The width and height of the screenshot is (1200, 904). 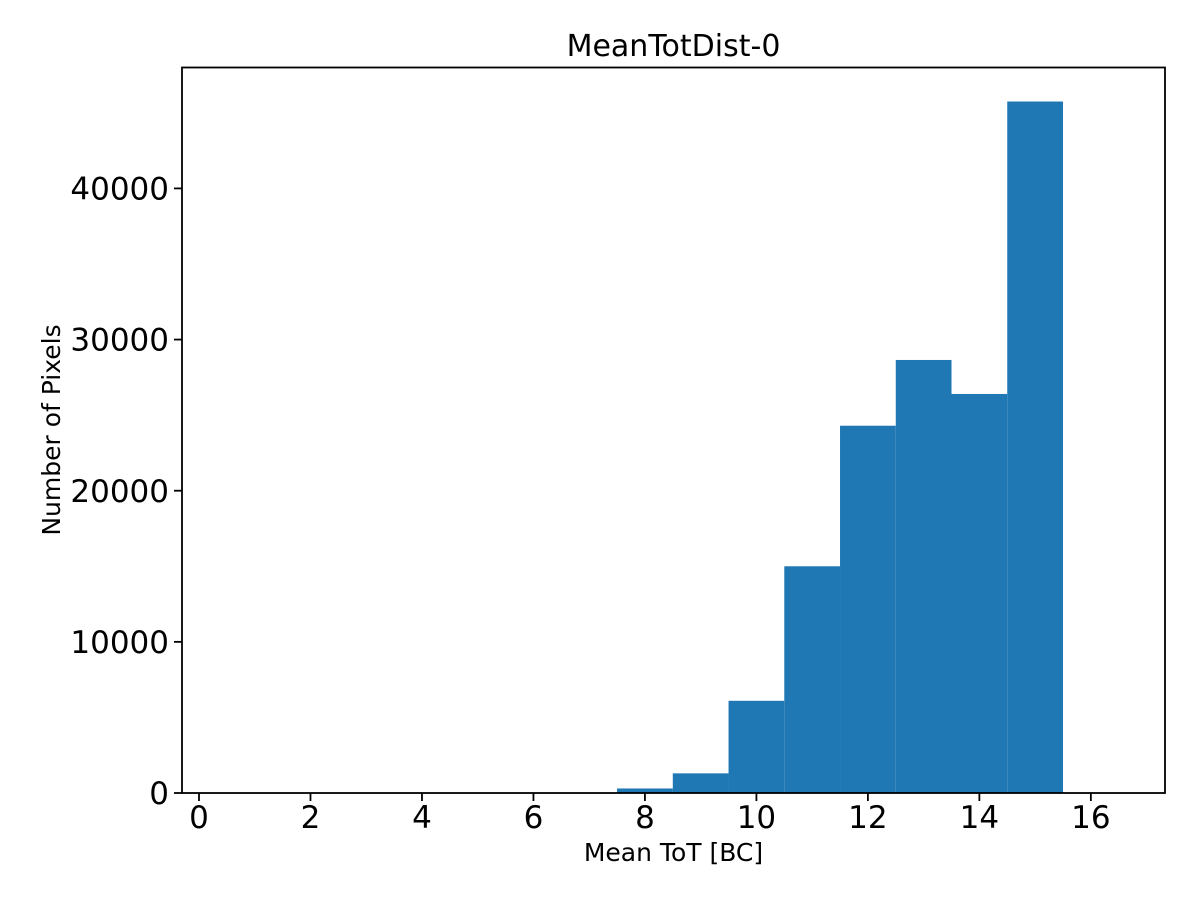 What do you see at coordinates (119, 492) in the screenshot?
I see `y-tick-label: 20000` at bounding box center [119, 492].